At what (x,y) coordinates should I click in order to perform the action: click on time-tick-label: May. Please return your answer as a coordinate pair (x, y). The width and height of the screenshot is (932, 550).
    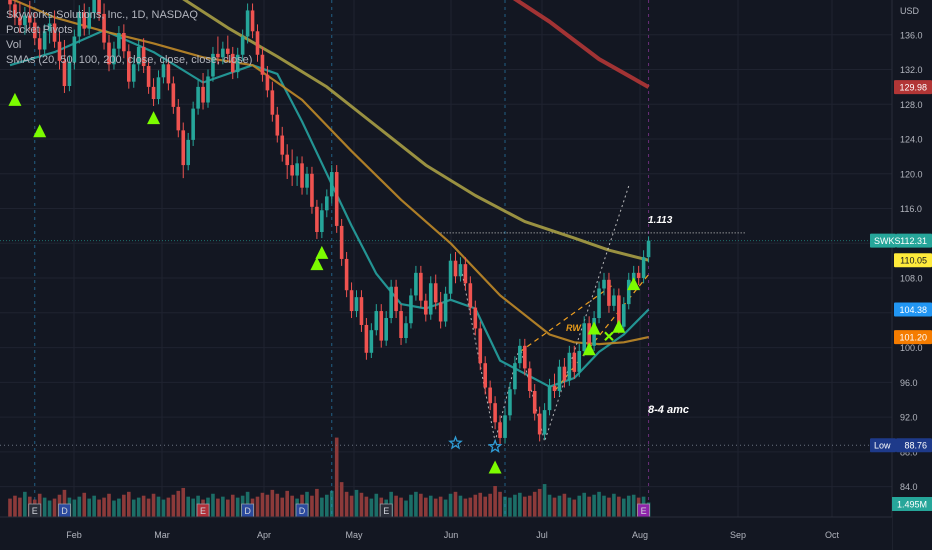
    Looking at the image, I should click on (354, 535).